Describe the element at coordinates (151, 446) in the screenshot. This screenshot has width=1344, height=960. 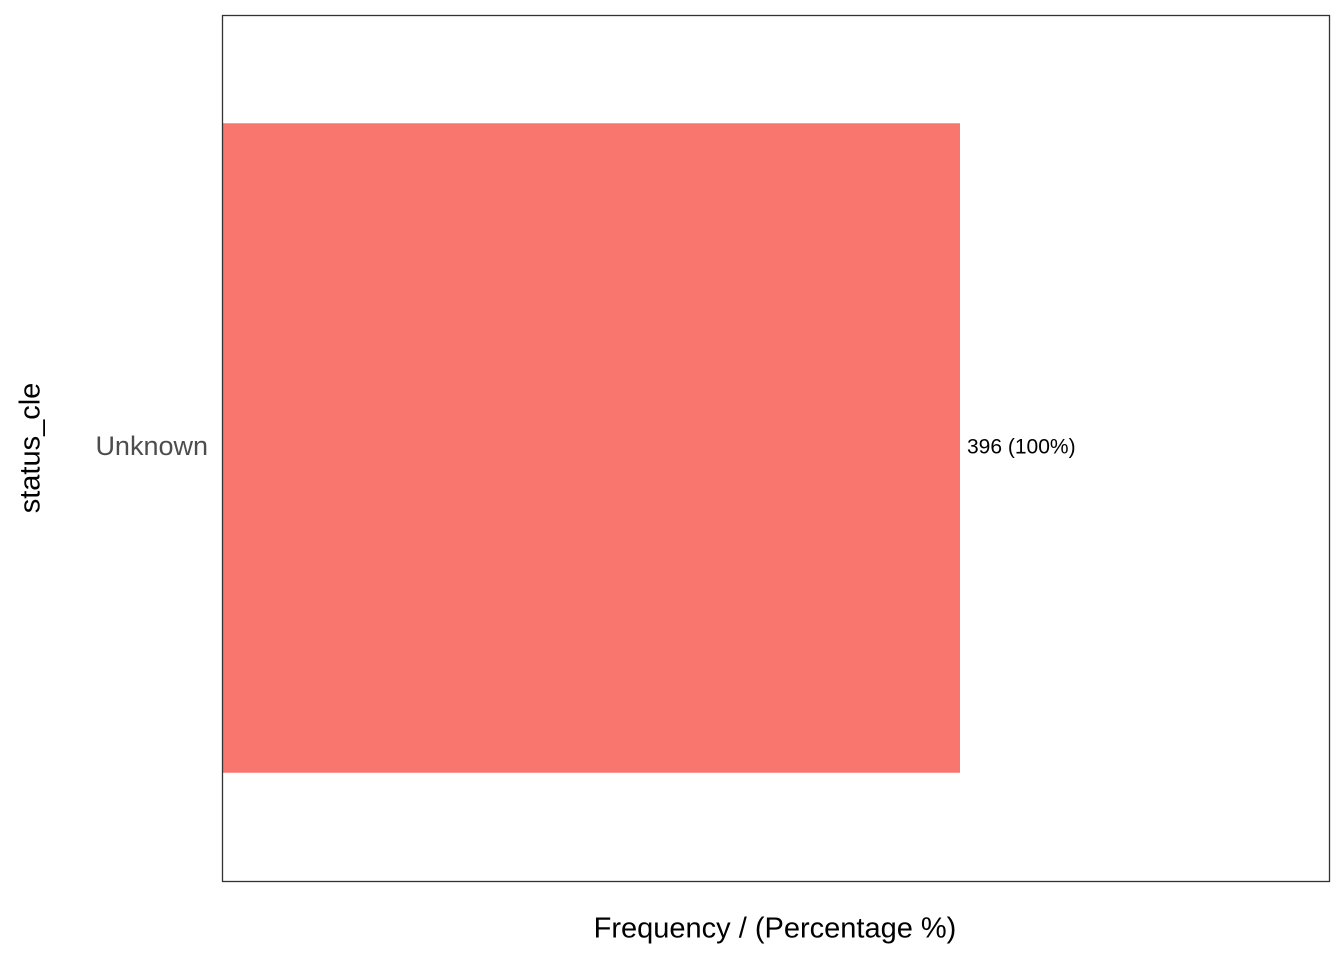
I see `y-tick-label: Unknown` at that location.